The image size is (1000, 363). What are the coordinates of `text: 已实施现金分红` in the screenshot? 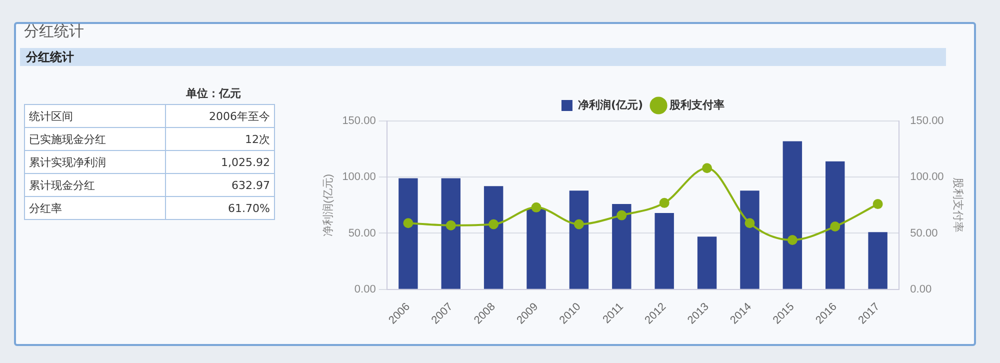 It's located at (95, 139).